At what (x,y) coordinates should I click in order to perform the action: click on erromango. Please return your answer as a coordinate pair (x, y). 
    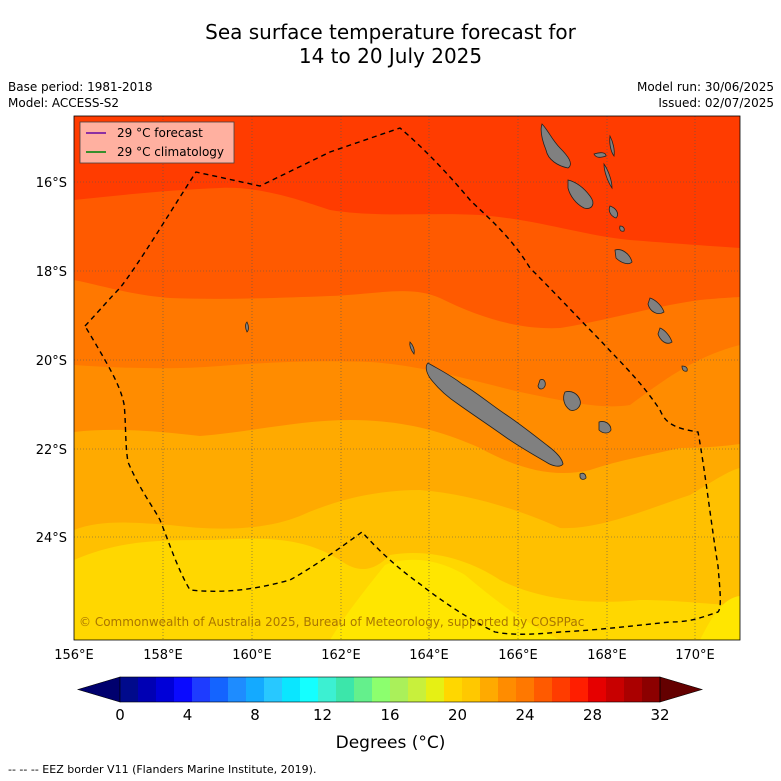
    Looking at the image, I should click on (656, 305).